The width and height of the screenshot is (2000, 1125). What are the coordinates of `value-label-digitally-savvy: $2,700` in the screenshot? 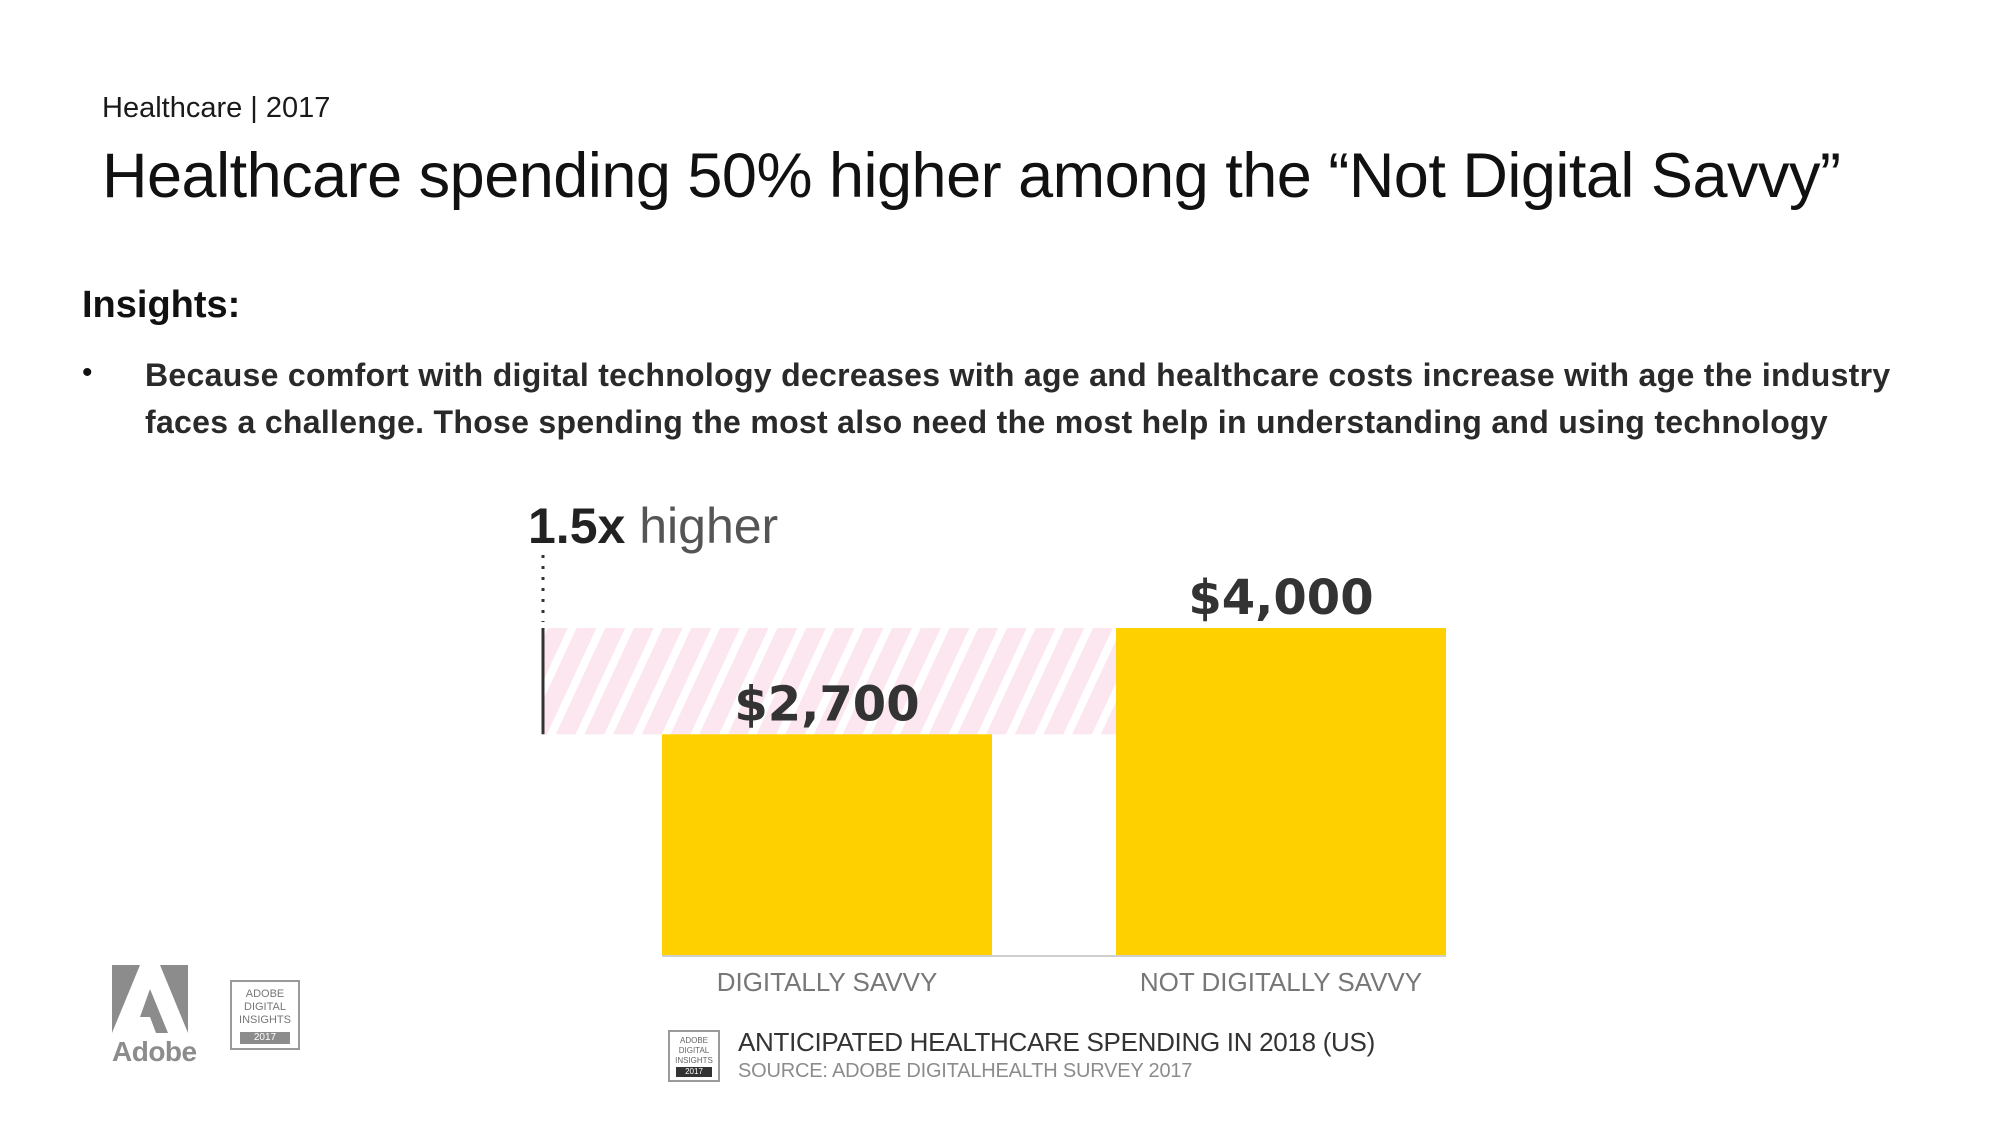 It's located at (826, 704).